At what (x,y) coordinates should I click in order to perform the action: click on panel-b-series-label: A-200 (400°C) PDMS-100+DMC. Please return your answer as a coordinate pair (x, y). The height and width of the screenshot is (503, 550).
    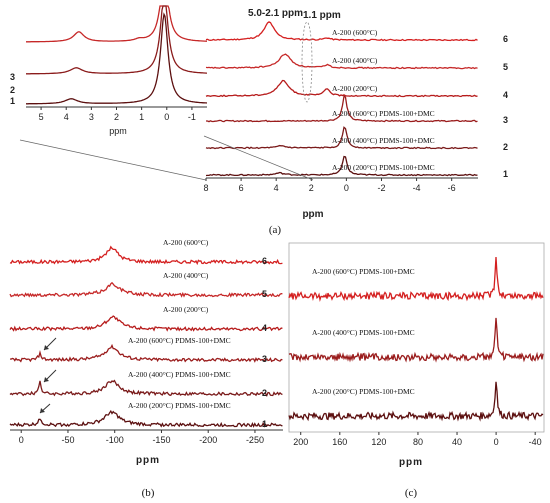
    Looking at the image, I should click on (179, 374).